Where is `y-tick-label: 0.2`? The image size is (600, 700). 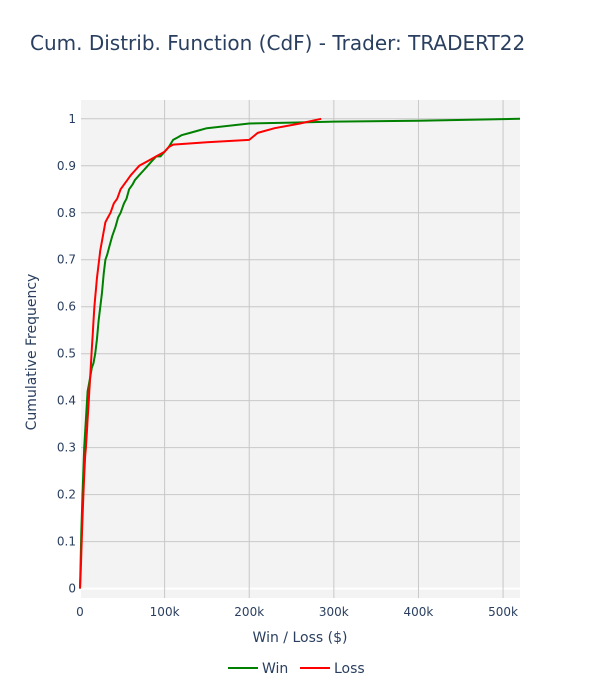
y-tick-label: 0.2 is located at coordinates (66, 495).